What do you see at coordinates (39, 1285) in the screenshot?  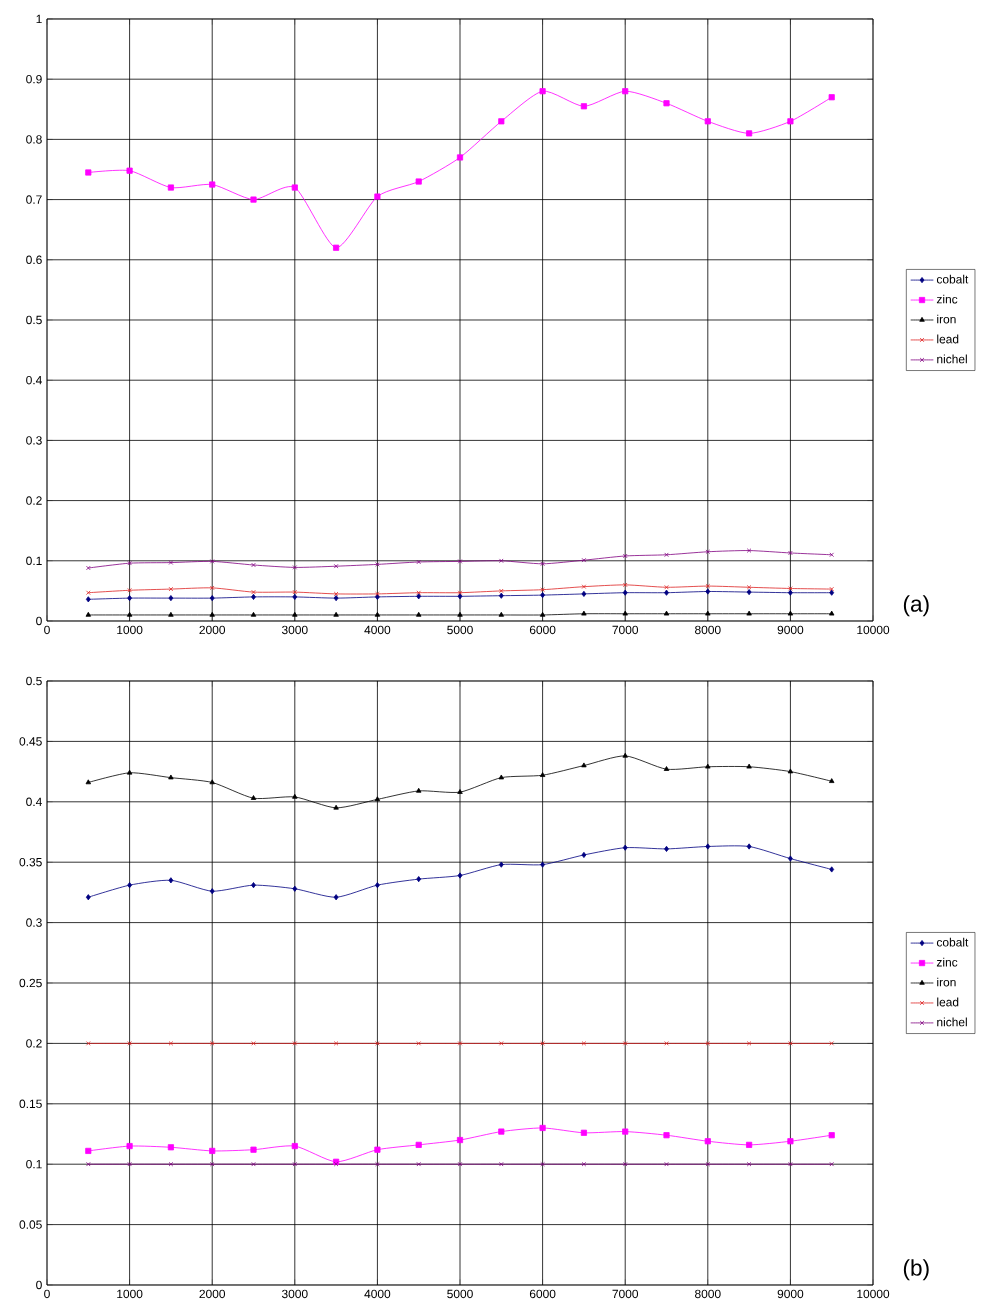 I see `y-tick-label: 0` at bounding box center [39, 1285].